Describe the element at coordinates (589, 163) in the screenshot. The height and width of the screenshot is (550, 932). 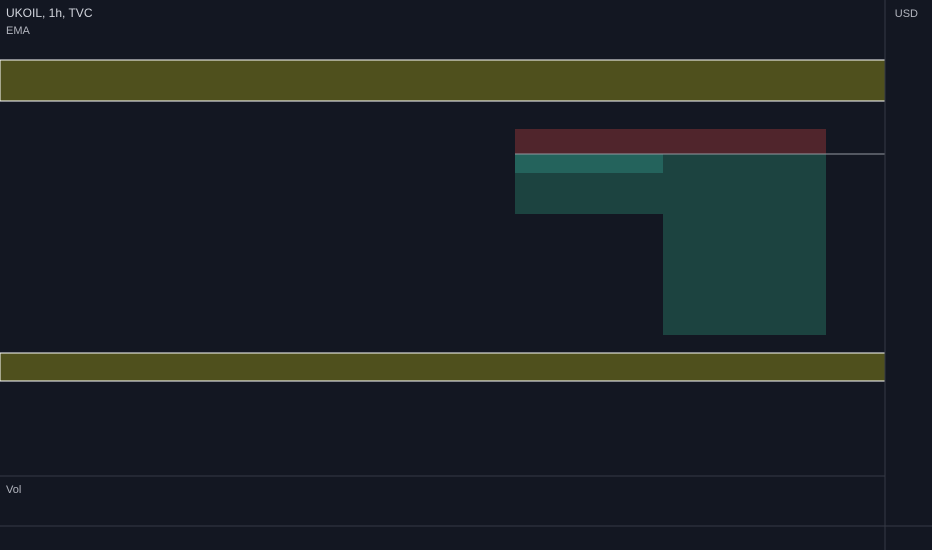
I see `entry-zone` at that location.